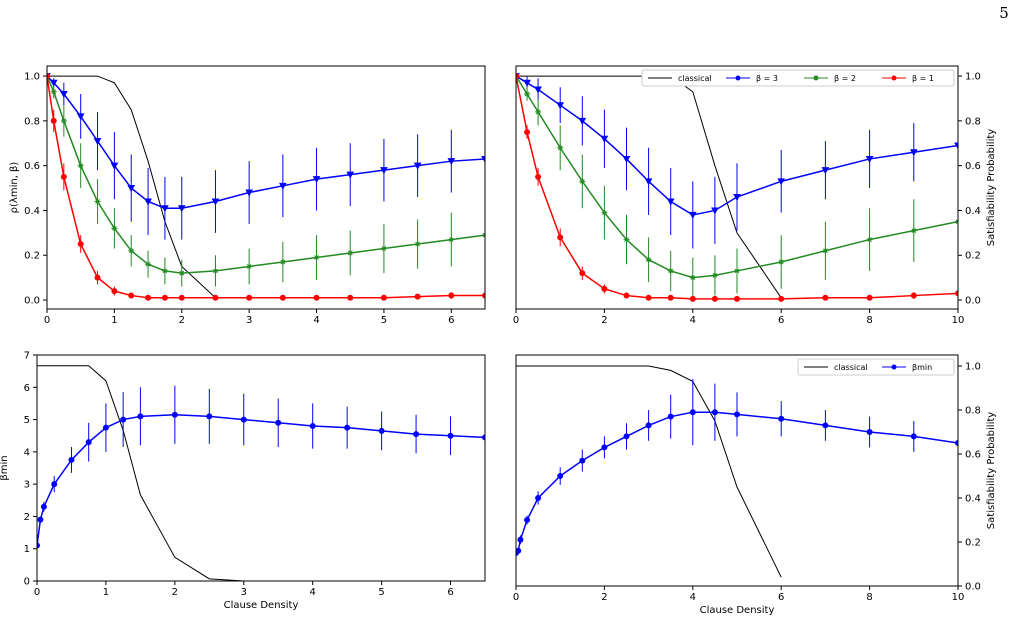 Image resolution: width=1017 pixels, height=622 pixels. I want to click on x-tick-label: 2, so click(175, 592).